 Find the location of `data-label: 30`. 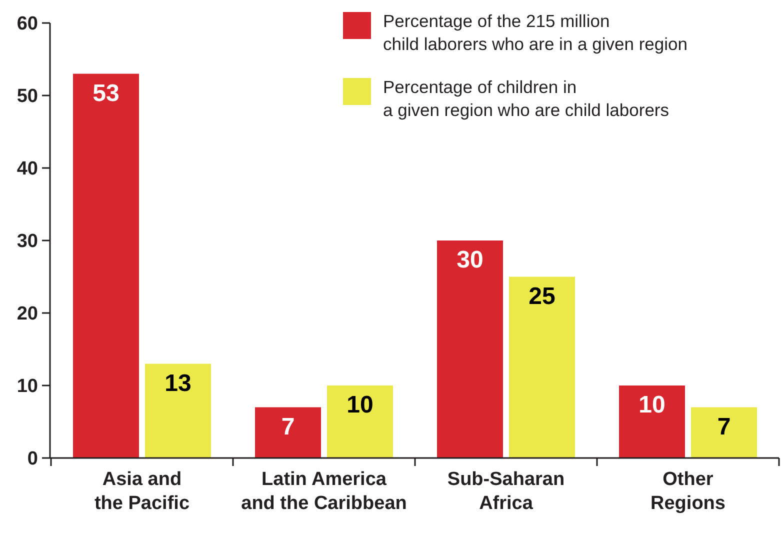

data-label: 30 is located at coordinates (470, 260).